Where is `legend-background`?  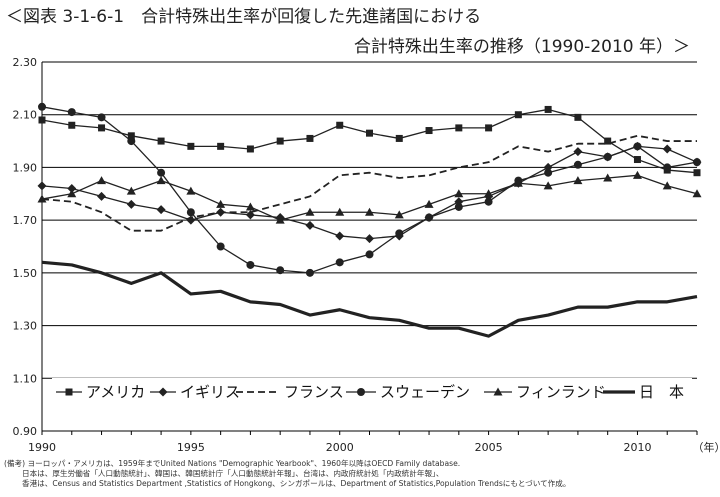 legend-background is located at coordinates (372, 393).